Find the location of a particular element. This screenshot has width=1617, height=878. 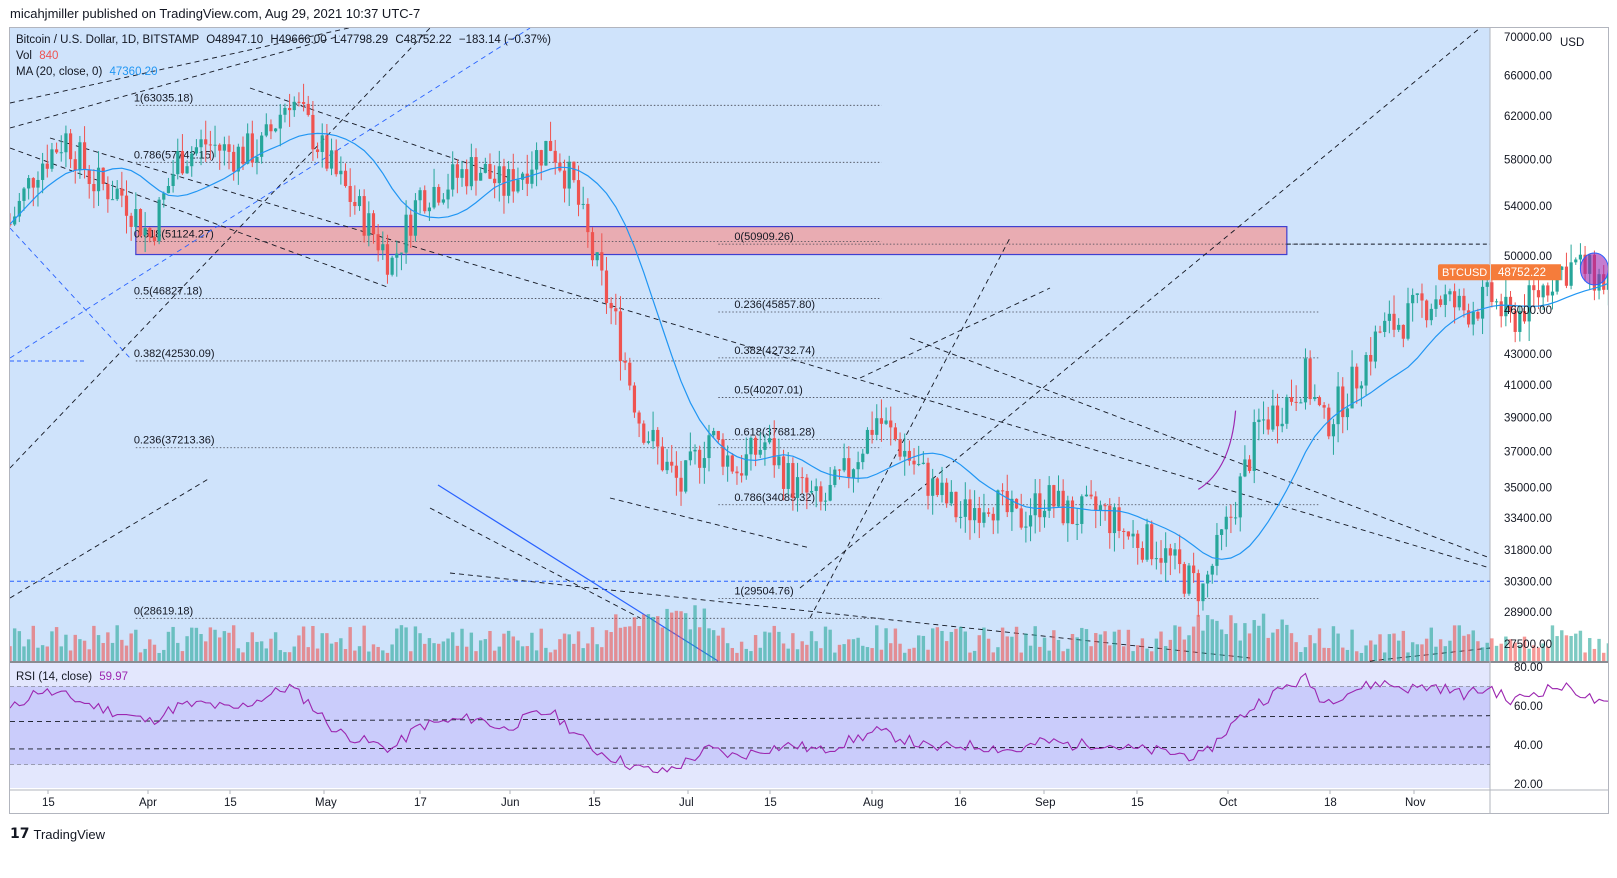

symbol-title: Bitcoin / U.S. Dollar, 1D, BITSTAMP is located at coordinates (107, 40).